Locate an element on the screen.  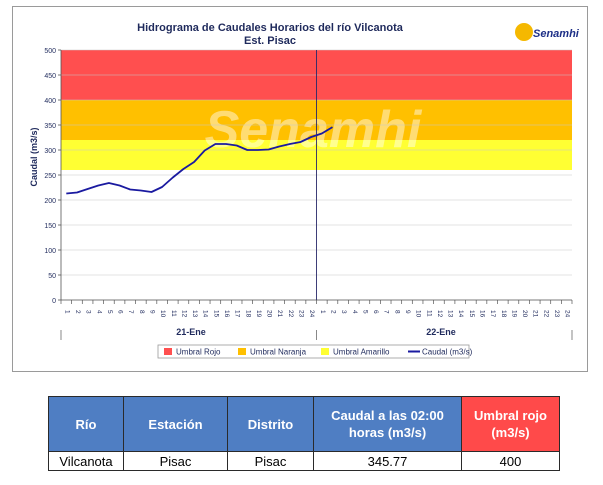
y-tick-label: 300 is located at coordinates (50, 151).